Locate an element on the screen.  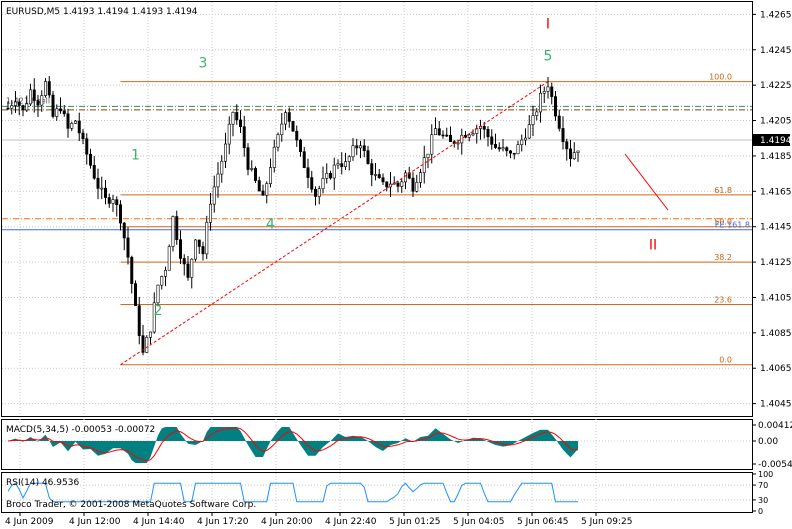
time-tick-label: 4 Jun 14:40 is located at coordinates (159, 522).